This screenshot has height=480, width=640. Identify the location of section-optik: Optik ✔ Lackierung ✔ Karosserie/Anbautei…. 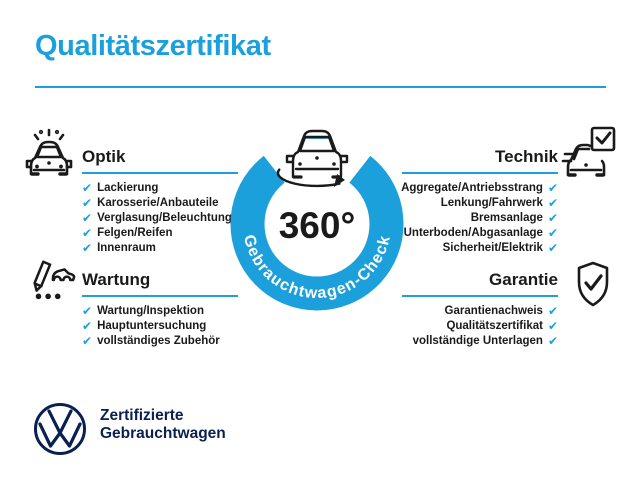
(192, 201).